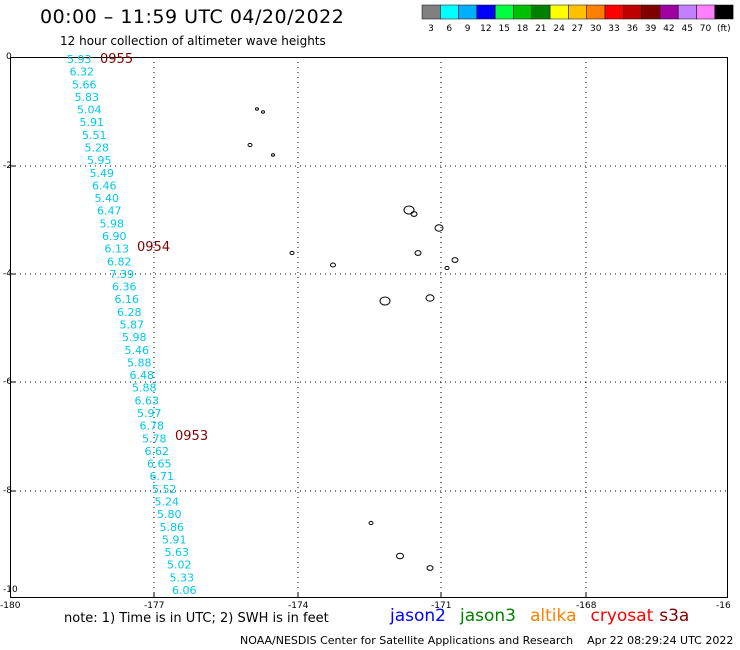  Describe the element at coordinates (182, 577) in the screenshot. I see `wave-height-label: 5.33` at that location.